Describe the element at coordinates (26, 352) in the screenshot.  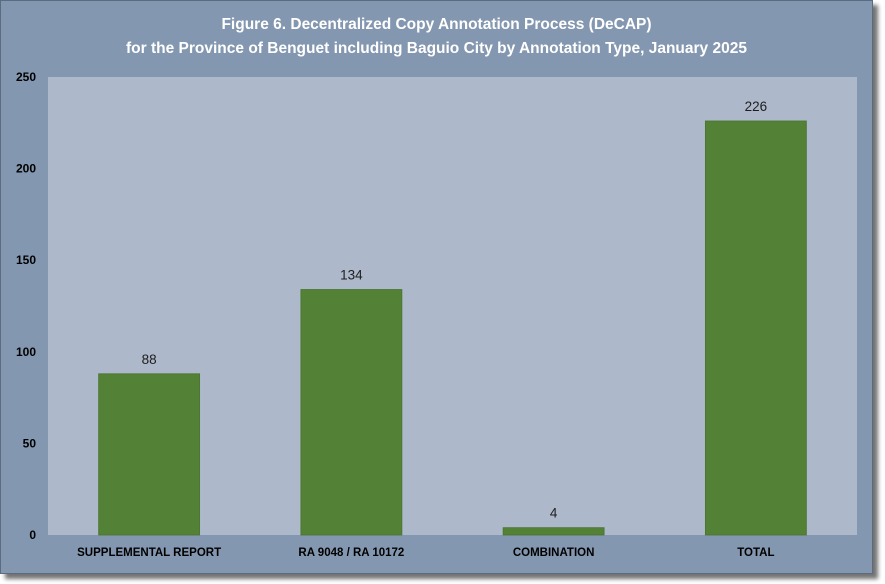
I see `y-tick-label: 100` at that location.